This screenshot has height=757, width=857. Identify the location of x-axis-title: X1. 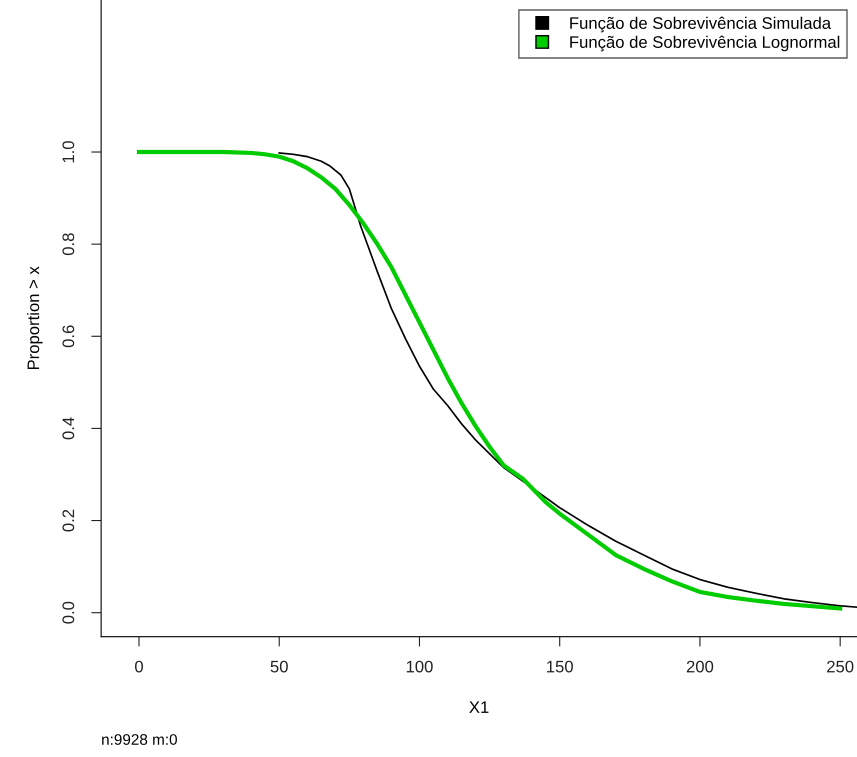
(478, 707).